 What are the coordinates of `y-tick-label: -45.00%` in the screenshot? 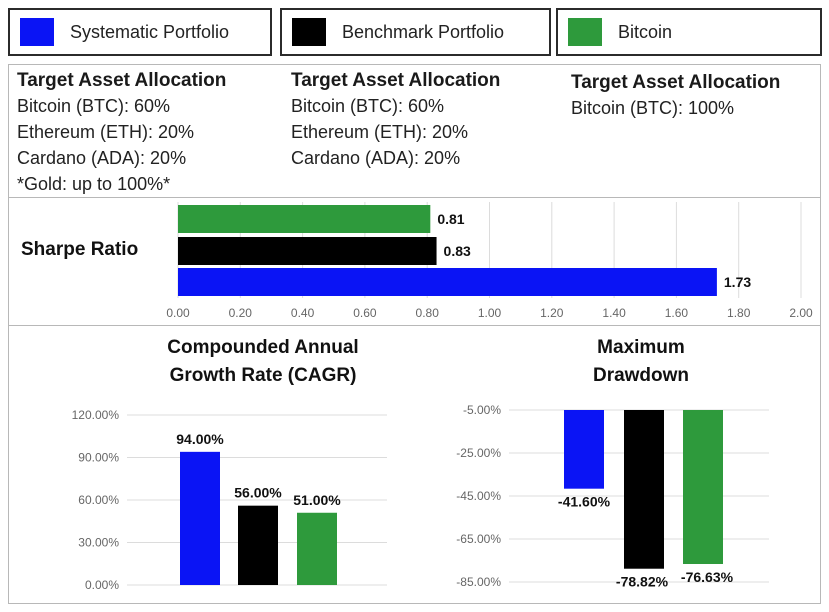 It's located at (478, 496).